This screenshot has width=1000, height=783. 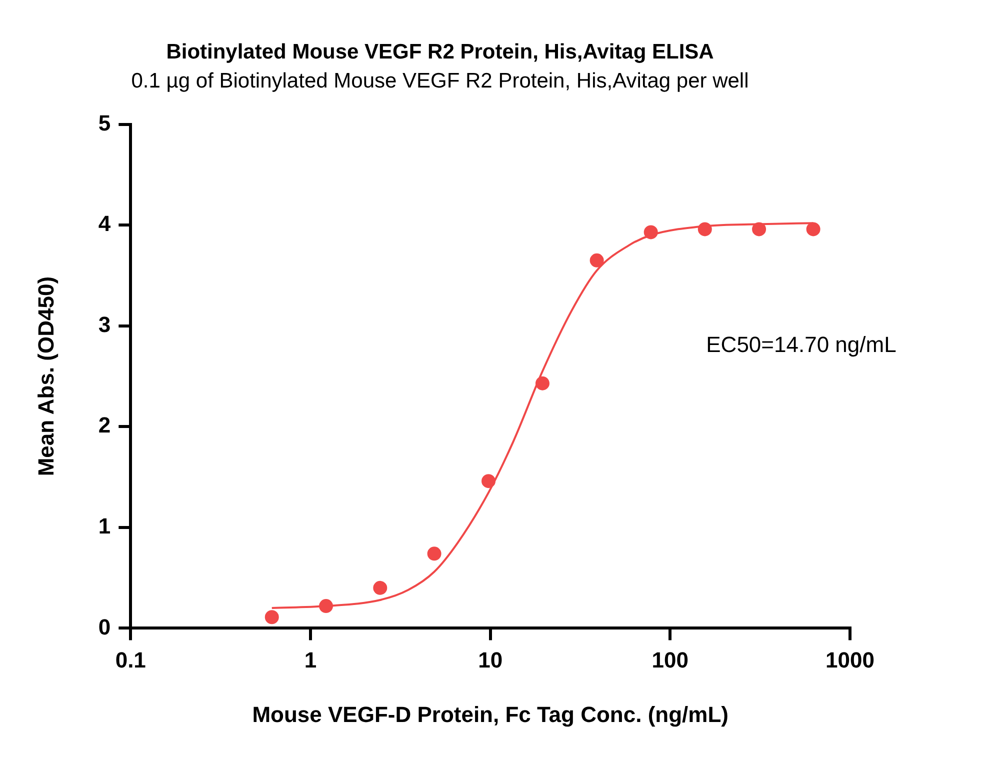 I want to click on annotation: EC50=14.70 ng/mL, so click(x=801, y=345).